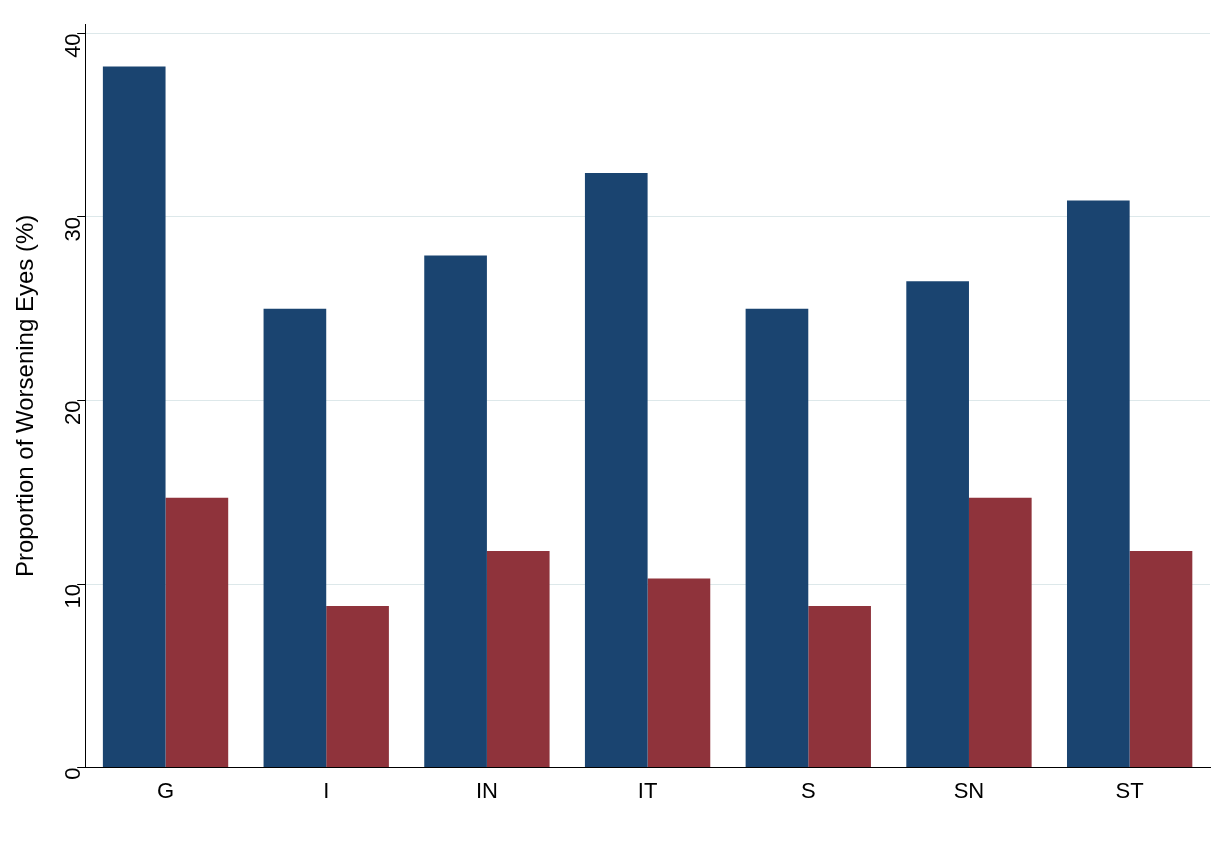  Describe the element at coordinates (1129, 790) in the screenshot. I see `x-tick-label: ST` at that location.